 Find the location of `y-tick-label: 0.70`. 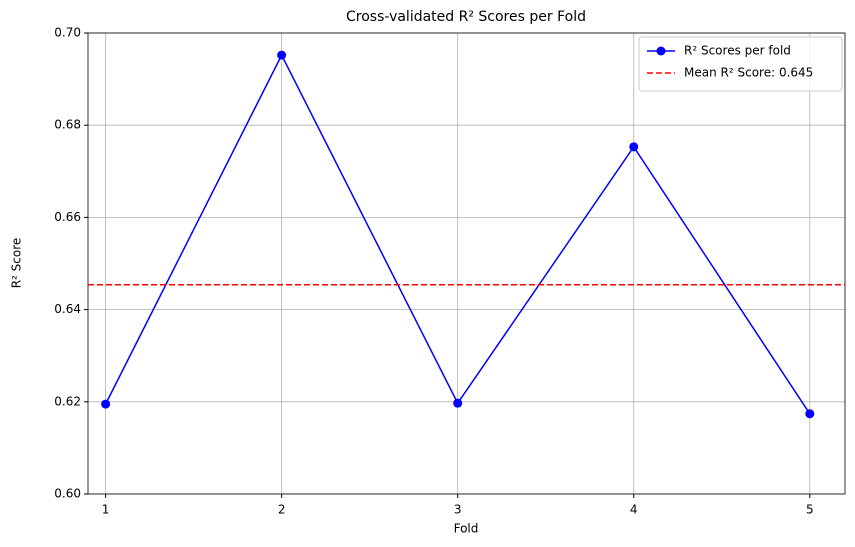

y-tick-label: 0.70 is located at coordinates (67, 33).